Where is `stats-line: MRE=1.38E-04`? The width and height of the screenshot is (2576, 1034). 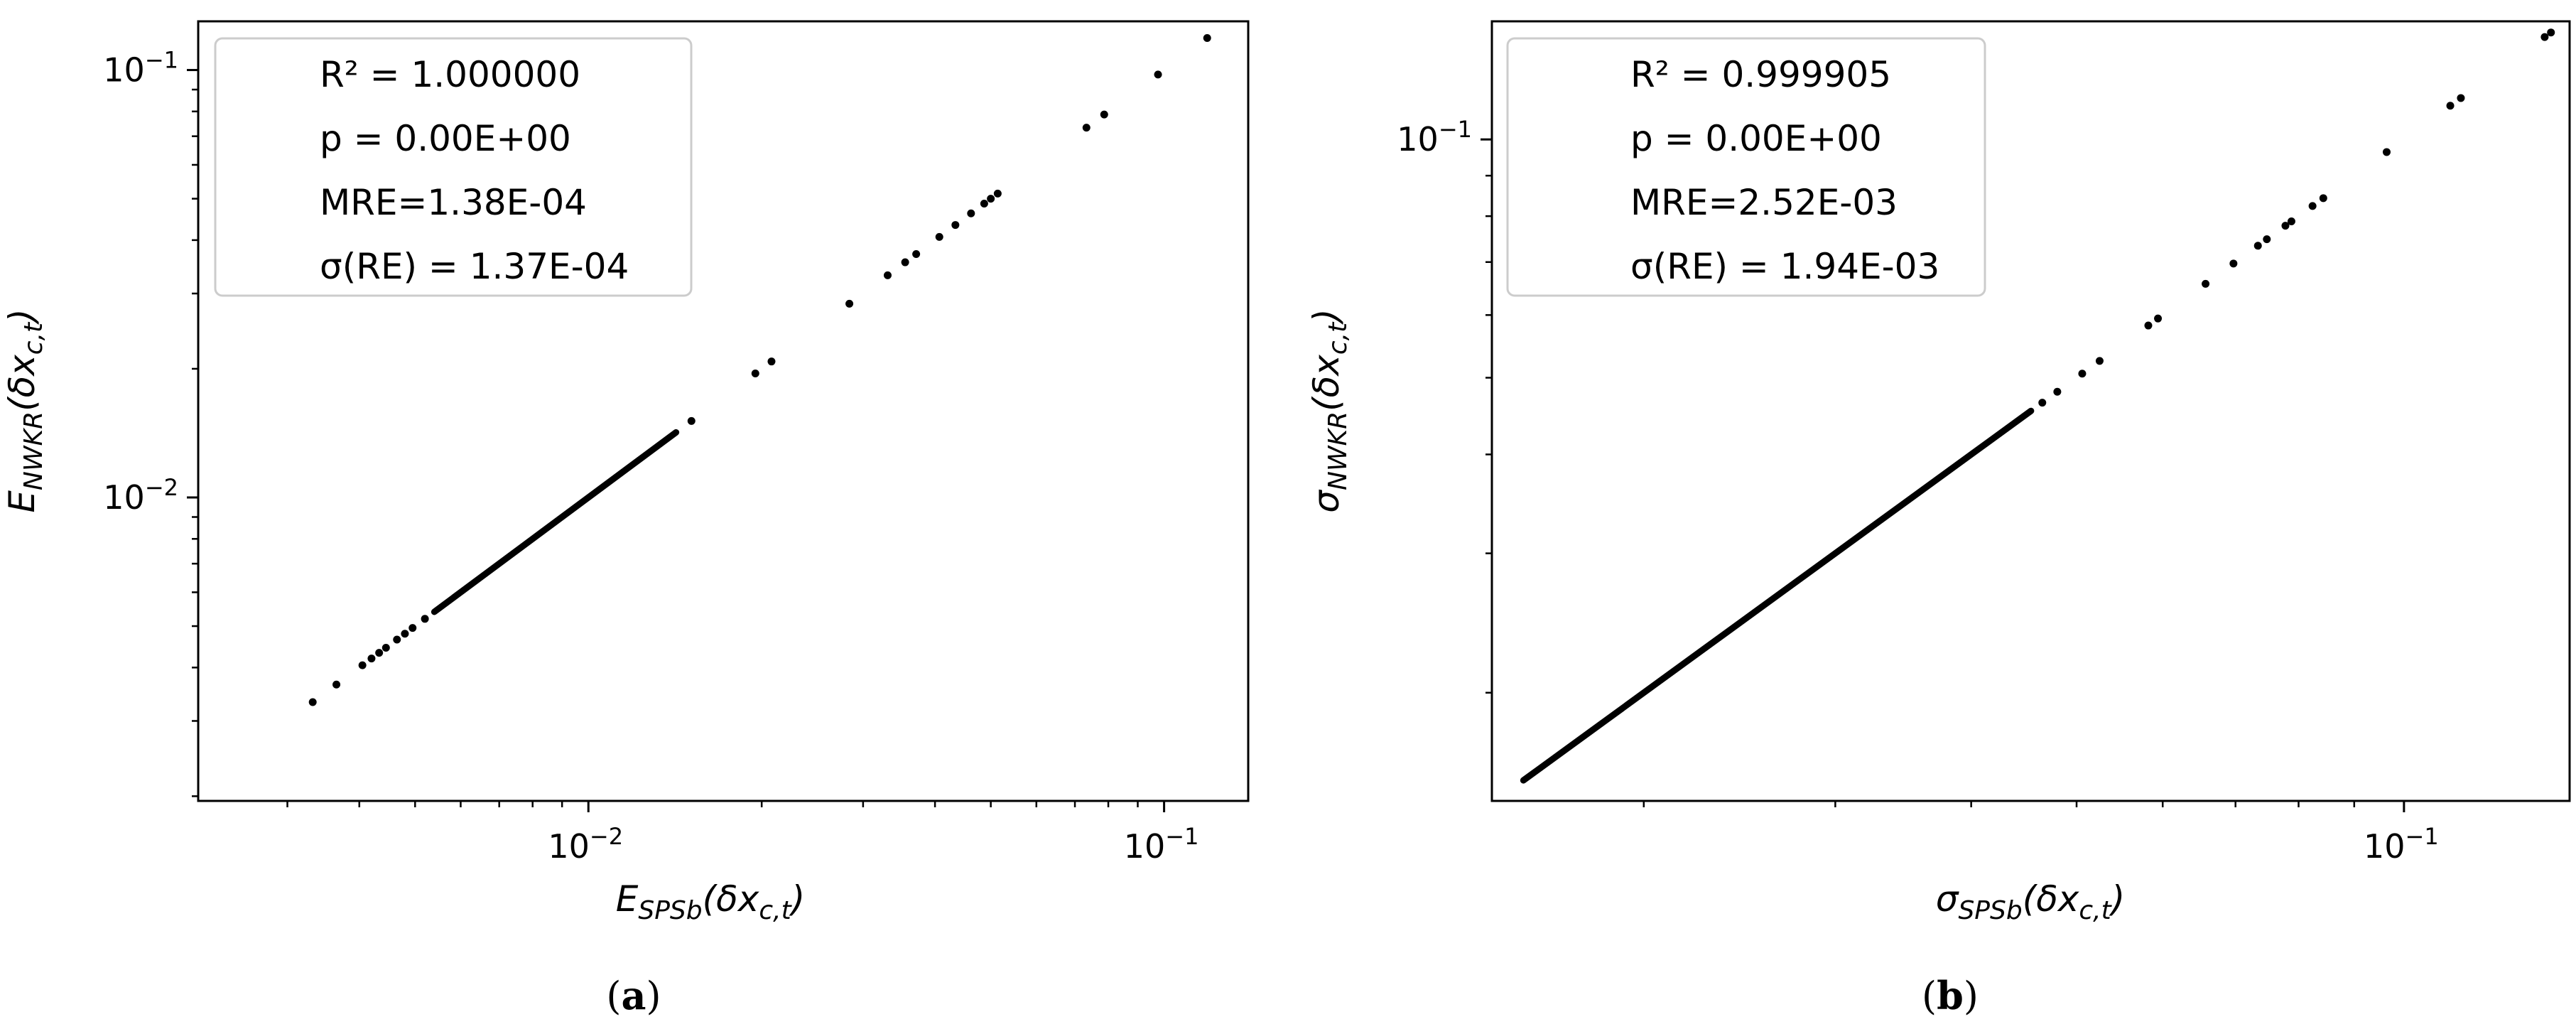
stats-line: MRE=1.38E-04 is located at coordinates (453, 202).